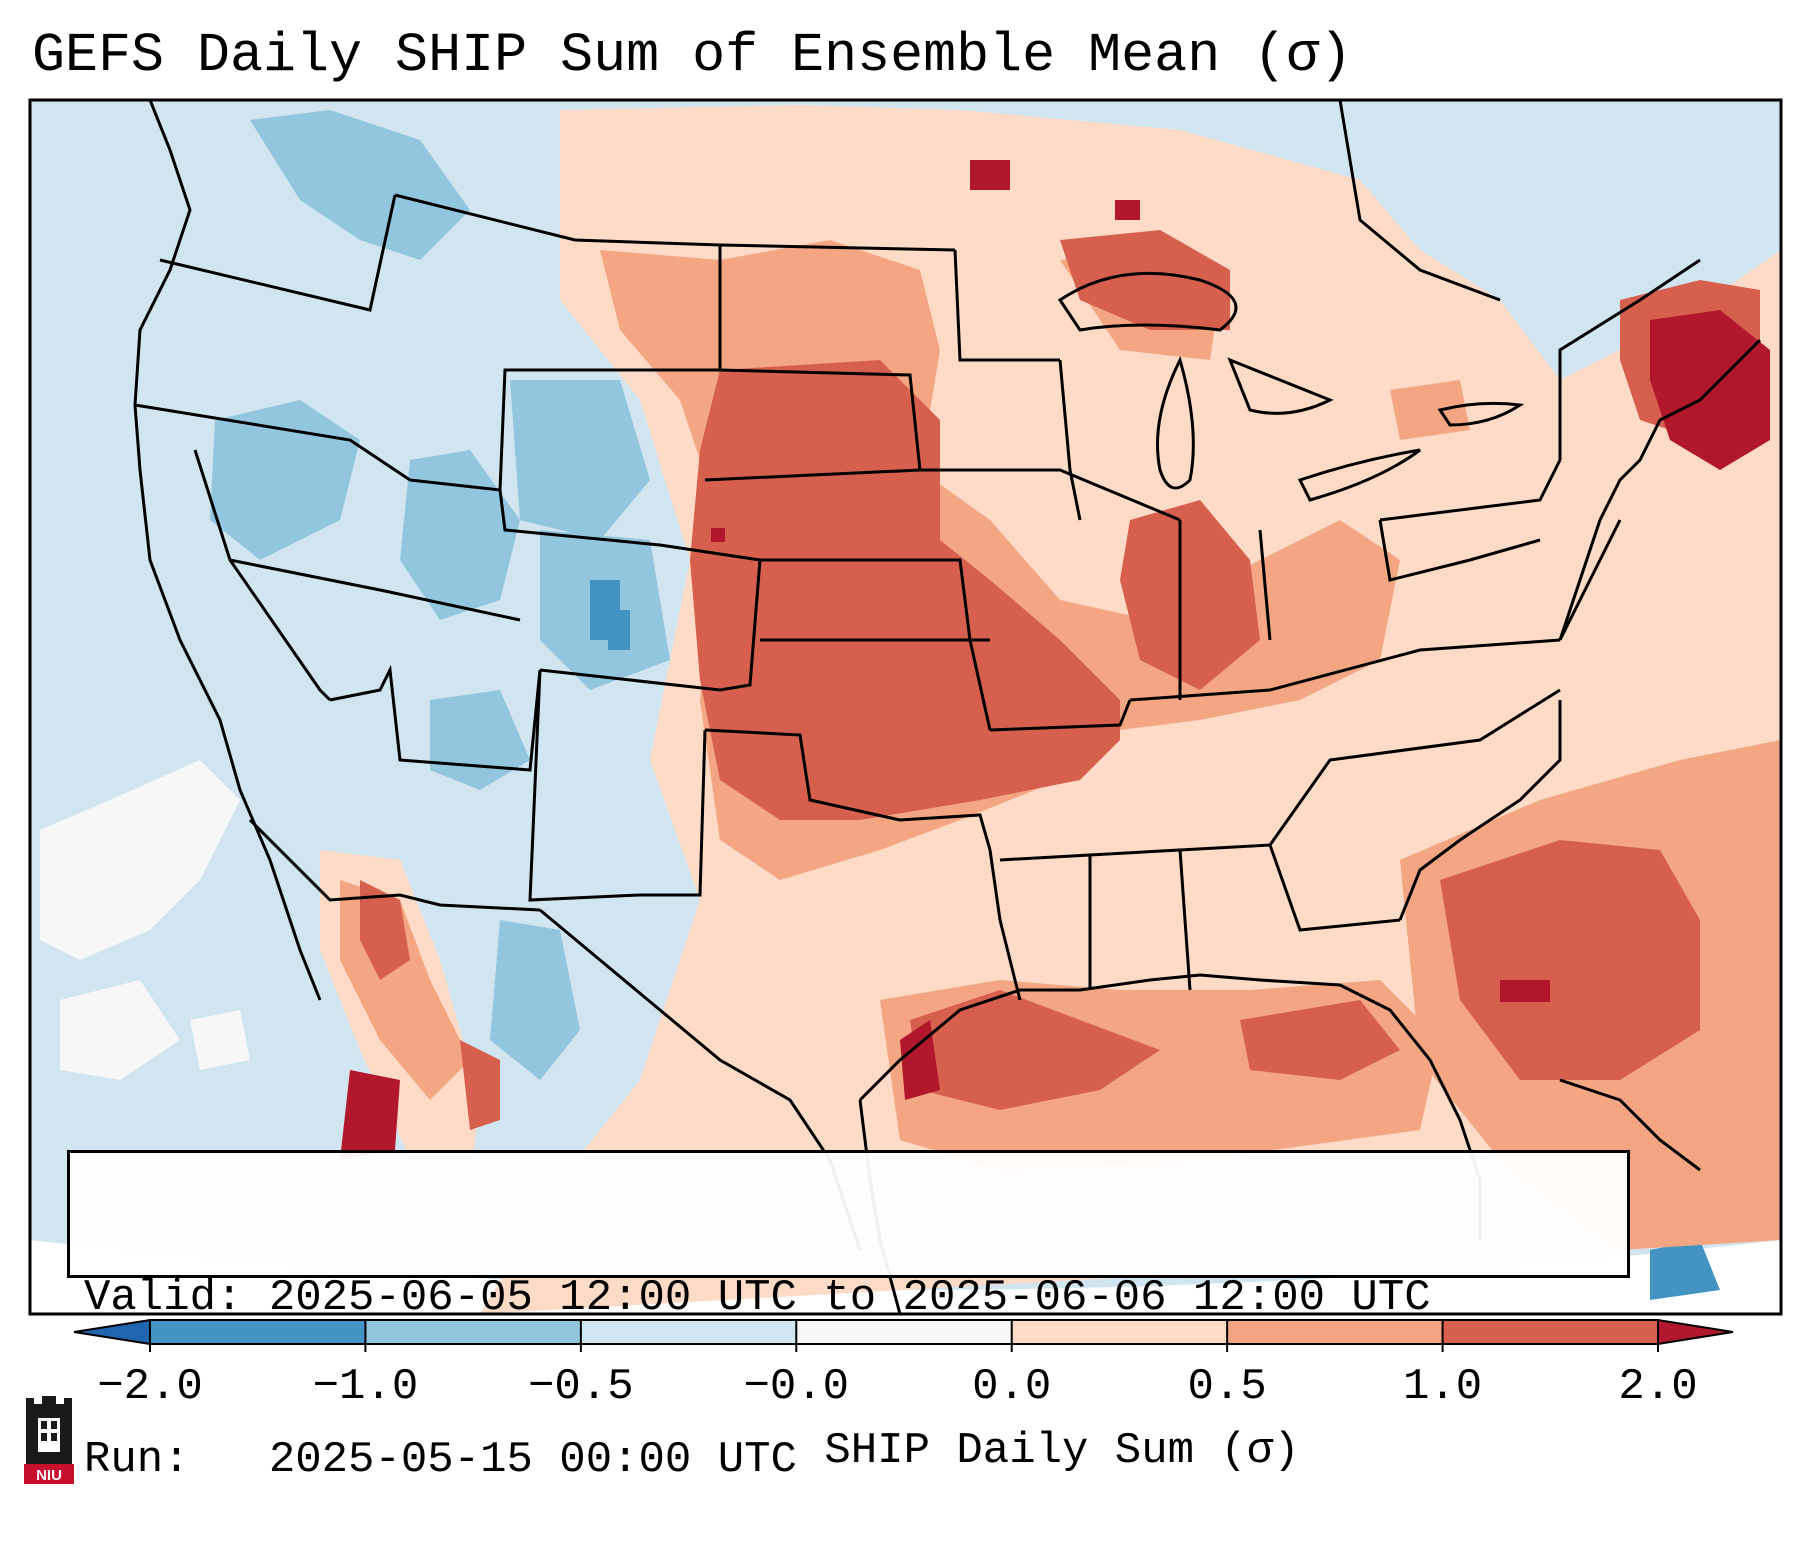 The height and width of the screenshot is (1541, 1803). I want to click on near-zero-patches, so click(145, 920).